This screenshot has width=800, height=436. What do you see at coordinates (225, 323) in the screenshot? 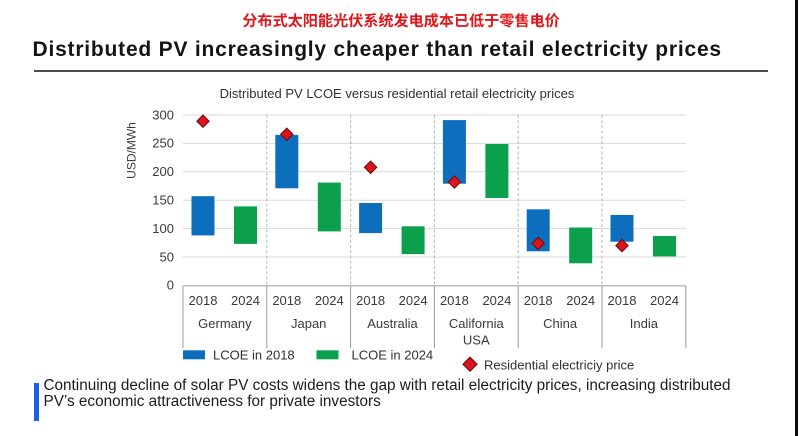
I see `svg-text: Germany` at bounding box center [225, 323].